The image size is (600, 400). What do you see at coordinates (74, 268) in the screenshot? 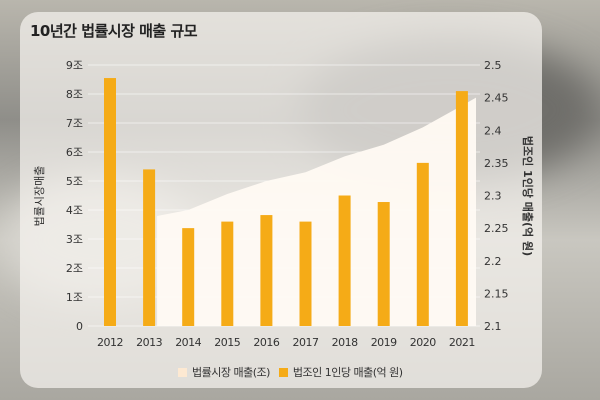
I see `left-tick-label: 2조` at bounding box center [74, 268].